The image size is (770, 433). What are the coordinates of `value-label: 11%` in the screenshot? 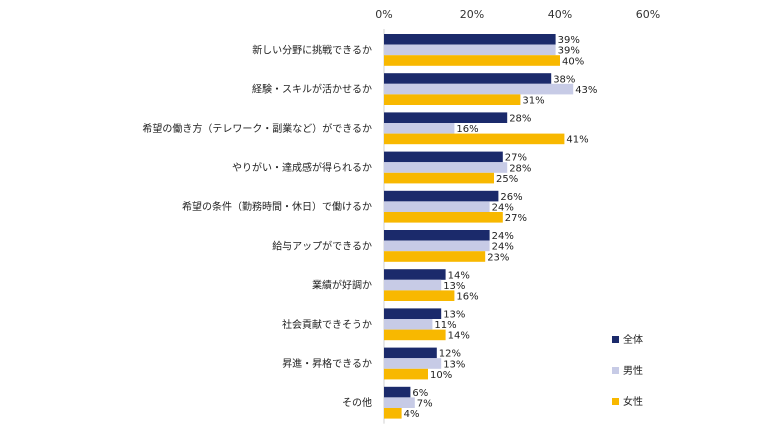 It's located at (445, 325).